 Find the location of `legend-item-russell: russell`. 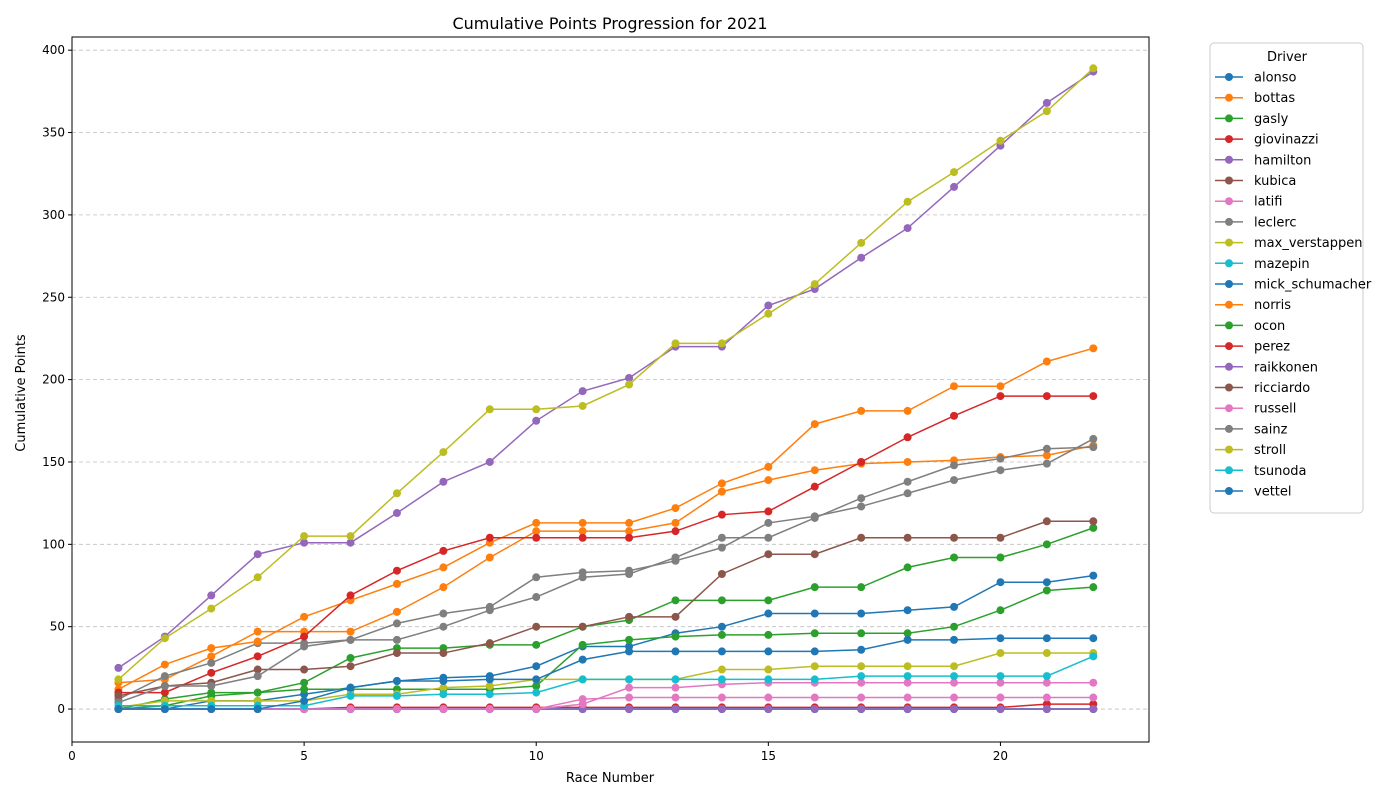

legend-item-russell: russell is located at coordinates (1255, 409).